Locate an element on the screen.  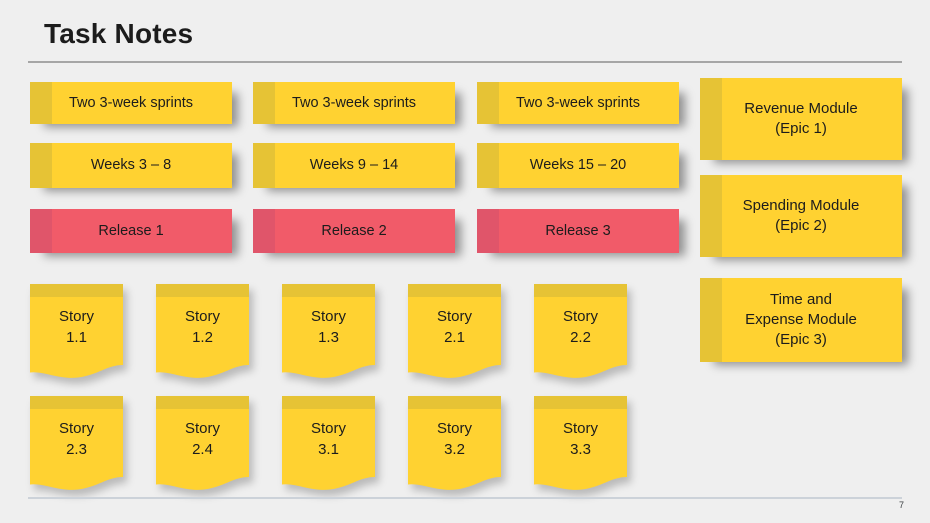
page-title: Task Notes is located at coordinates (119, 33).